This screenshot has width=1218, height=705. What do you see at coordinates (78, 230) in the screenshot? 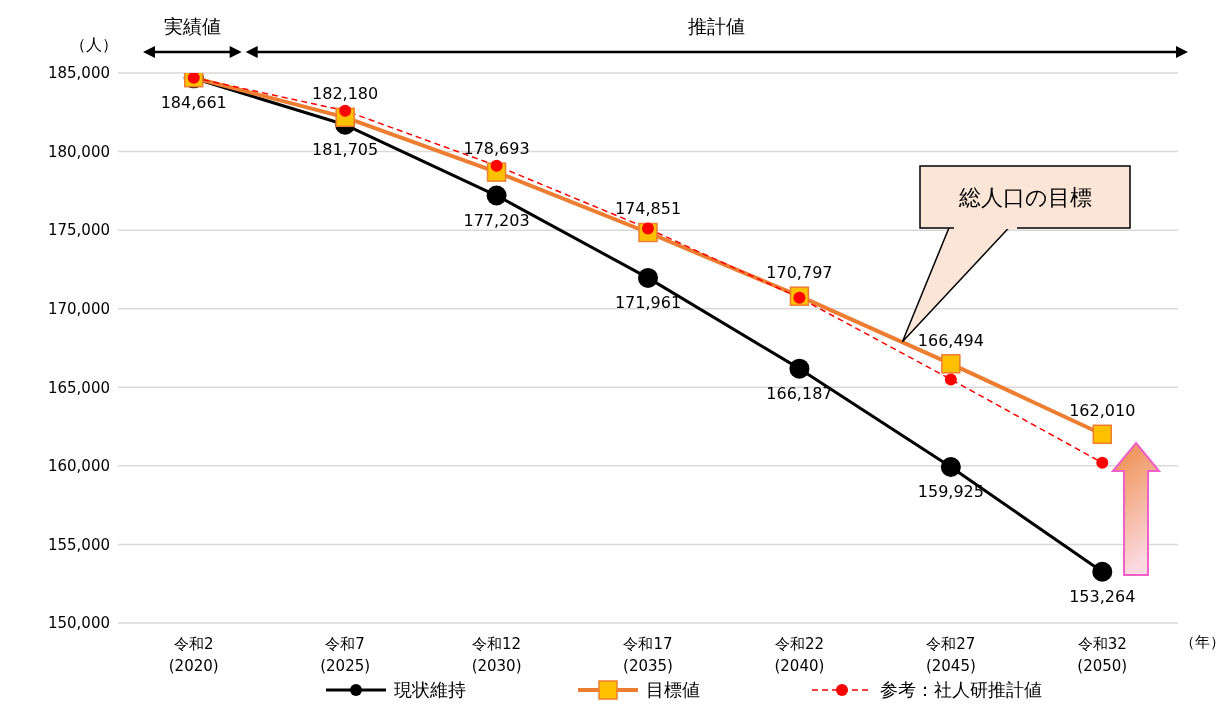
I see `y-tick-label: 175,000` at bounding box center [78, 230].